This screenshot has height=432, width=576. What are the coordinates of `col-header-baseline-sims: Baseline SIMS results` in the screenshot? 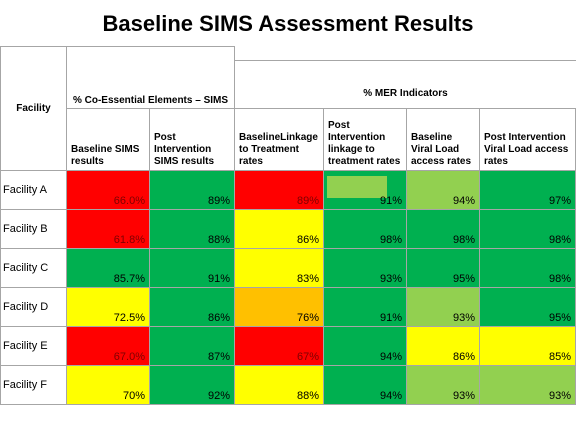 It's located at (108, 139).